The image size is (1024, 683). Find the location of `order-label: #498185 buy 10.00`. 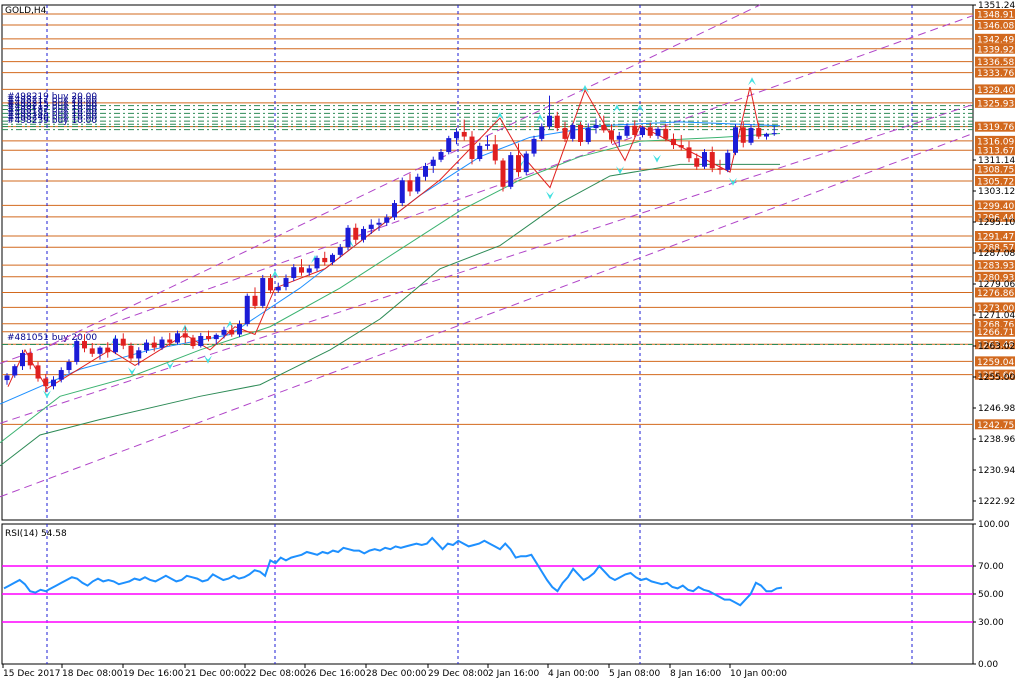

order-label: #498185 buy 10.00 is located at coordinates (52, 114).